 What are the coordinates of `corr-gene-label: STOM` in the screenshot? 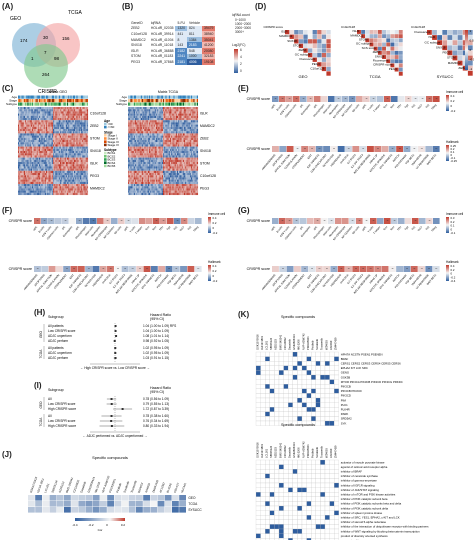 It's located at (297, 45).